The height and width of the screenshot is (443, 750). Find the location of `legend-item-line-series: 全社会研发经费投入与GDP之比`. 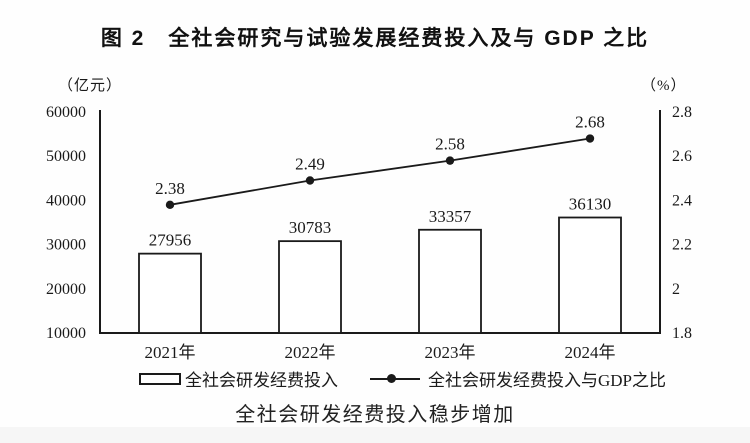

legend-item-line-series: 全社会研发经费投入与GDP之比 is located at coordinates (518, 378).